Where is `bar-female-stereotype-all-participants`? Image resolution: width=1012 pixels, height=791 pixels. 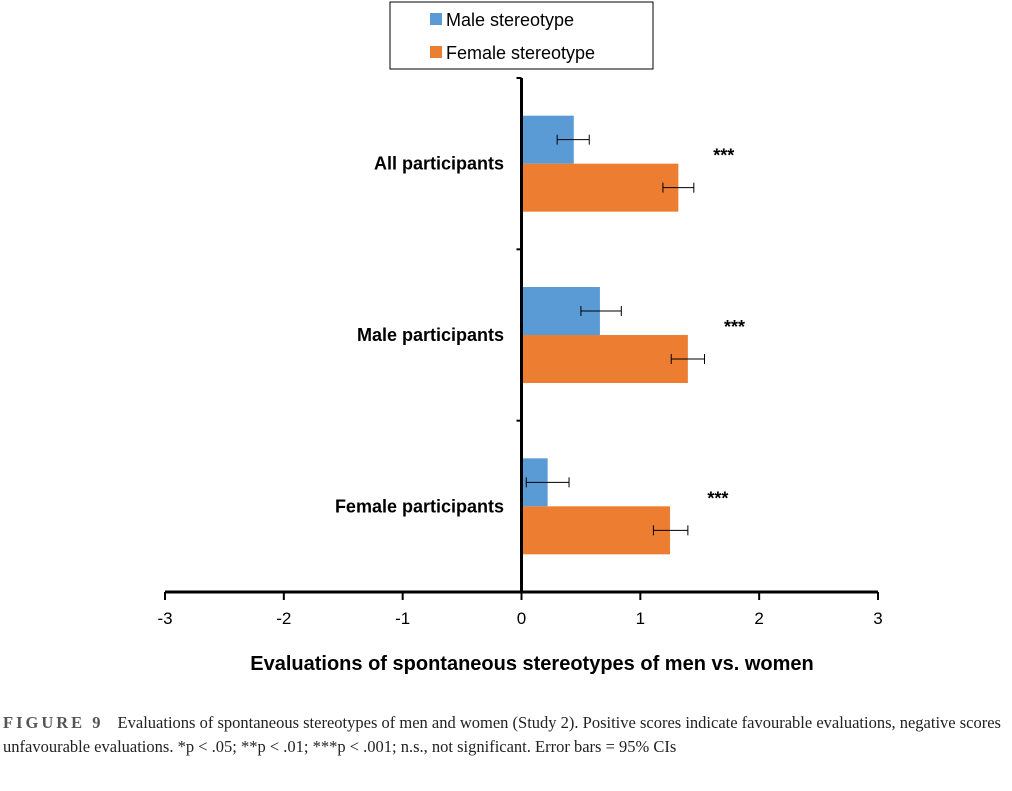
bar-female-stereotype-all-participants is located at coordinates (600, 187).